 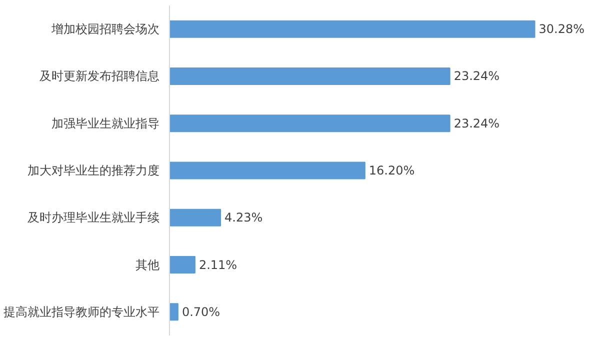 I want to click on data-label: 30.28%, so click(x=561, y=29).